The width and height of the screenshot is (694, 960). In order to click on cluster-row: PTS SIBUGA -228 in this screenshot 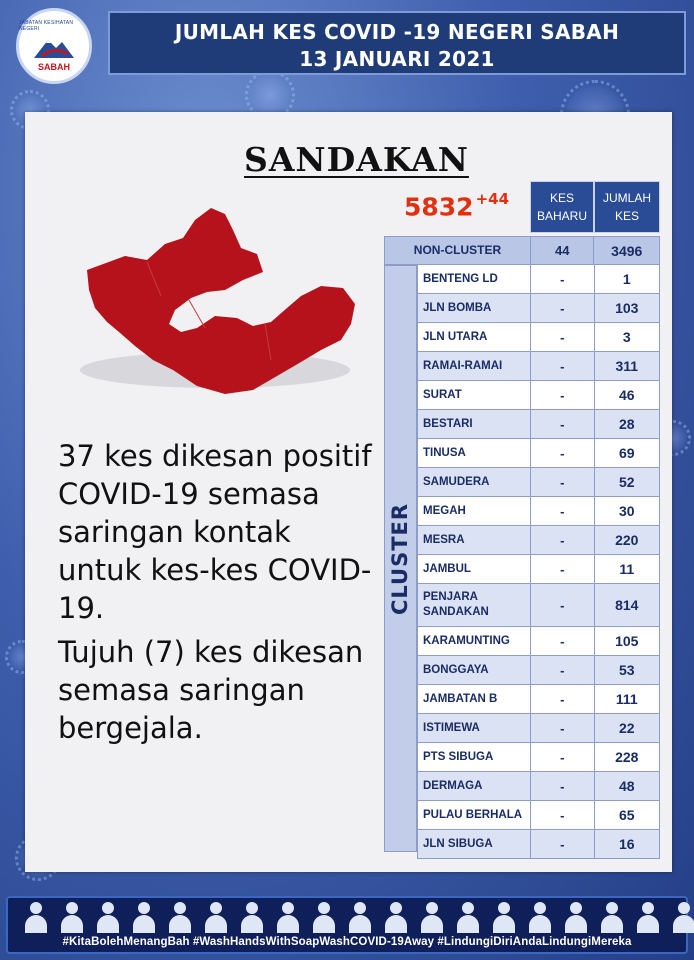, I will do `click(538, 757)`.